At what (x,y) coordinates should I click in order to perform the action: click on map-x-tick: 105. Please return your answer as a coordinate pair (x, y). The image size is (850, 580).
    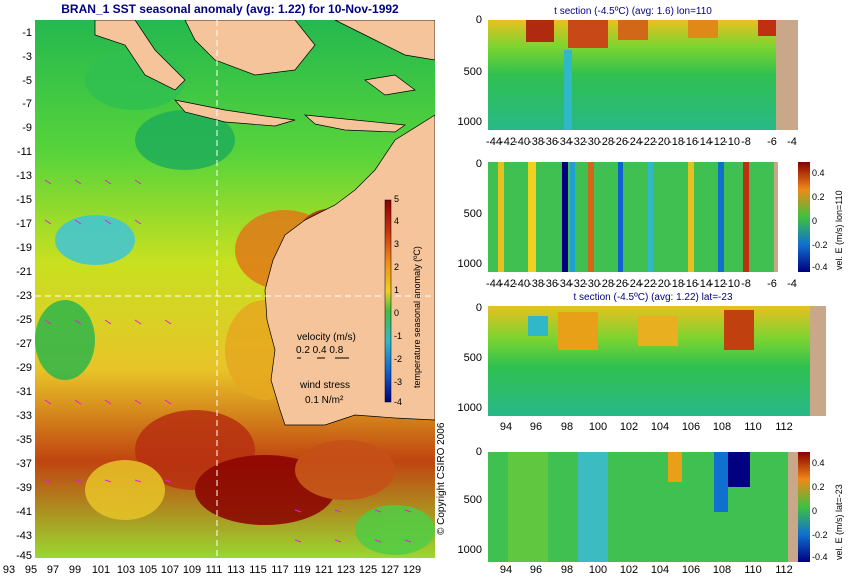
    Looking at the image, I should click on (148, 570).